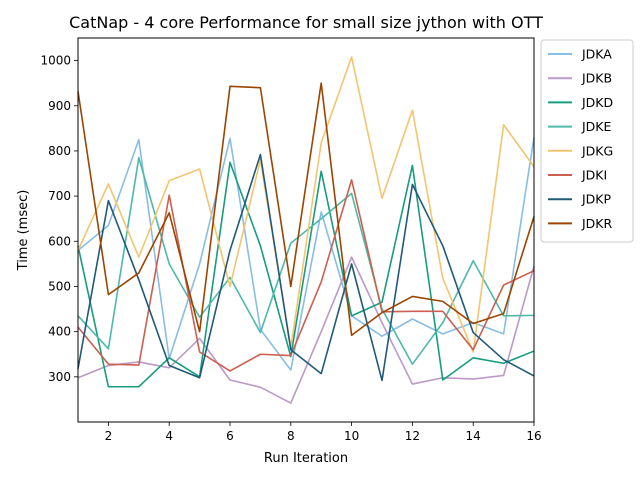  I want to click on y-tick-label: 800, so click(59, 151).